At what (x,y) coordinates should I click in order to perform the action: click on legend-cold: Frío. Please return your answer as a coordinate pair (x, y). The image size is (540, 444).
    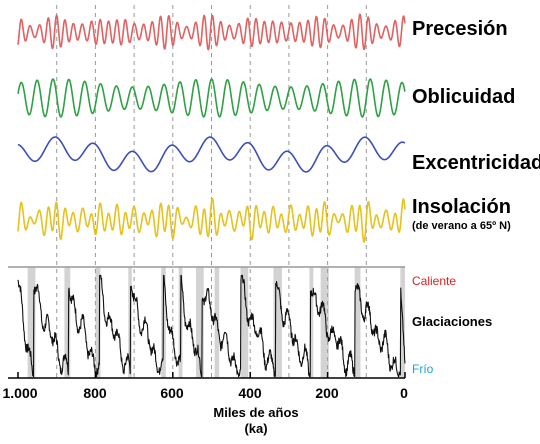
    Looking at the image, I should click on (423, 369).